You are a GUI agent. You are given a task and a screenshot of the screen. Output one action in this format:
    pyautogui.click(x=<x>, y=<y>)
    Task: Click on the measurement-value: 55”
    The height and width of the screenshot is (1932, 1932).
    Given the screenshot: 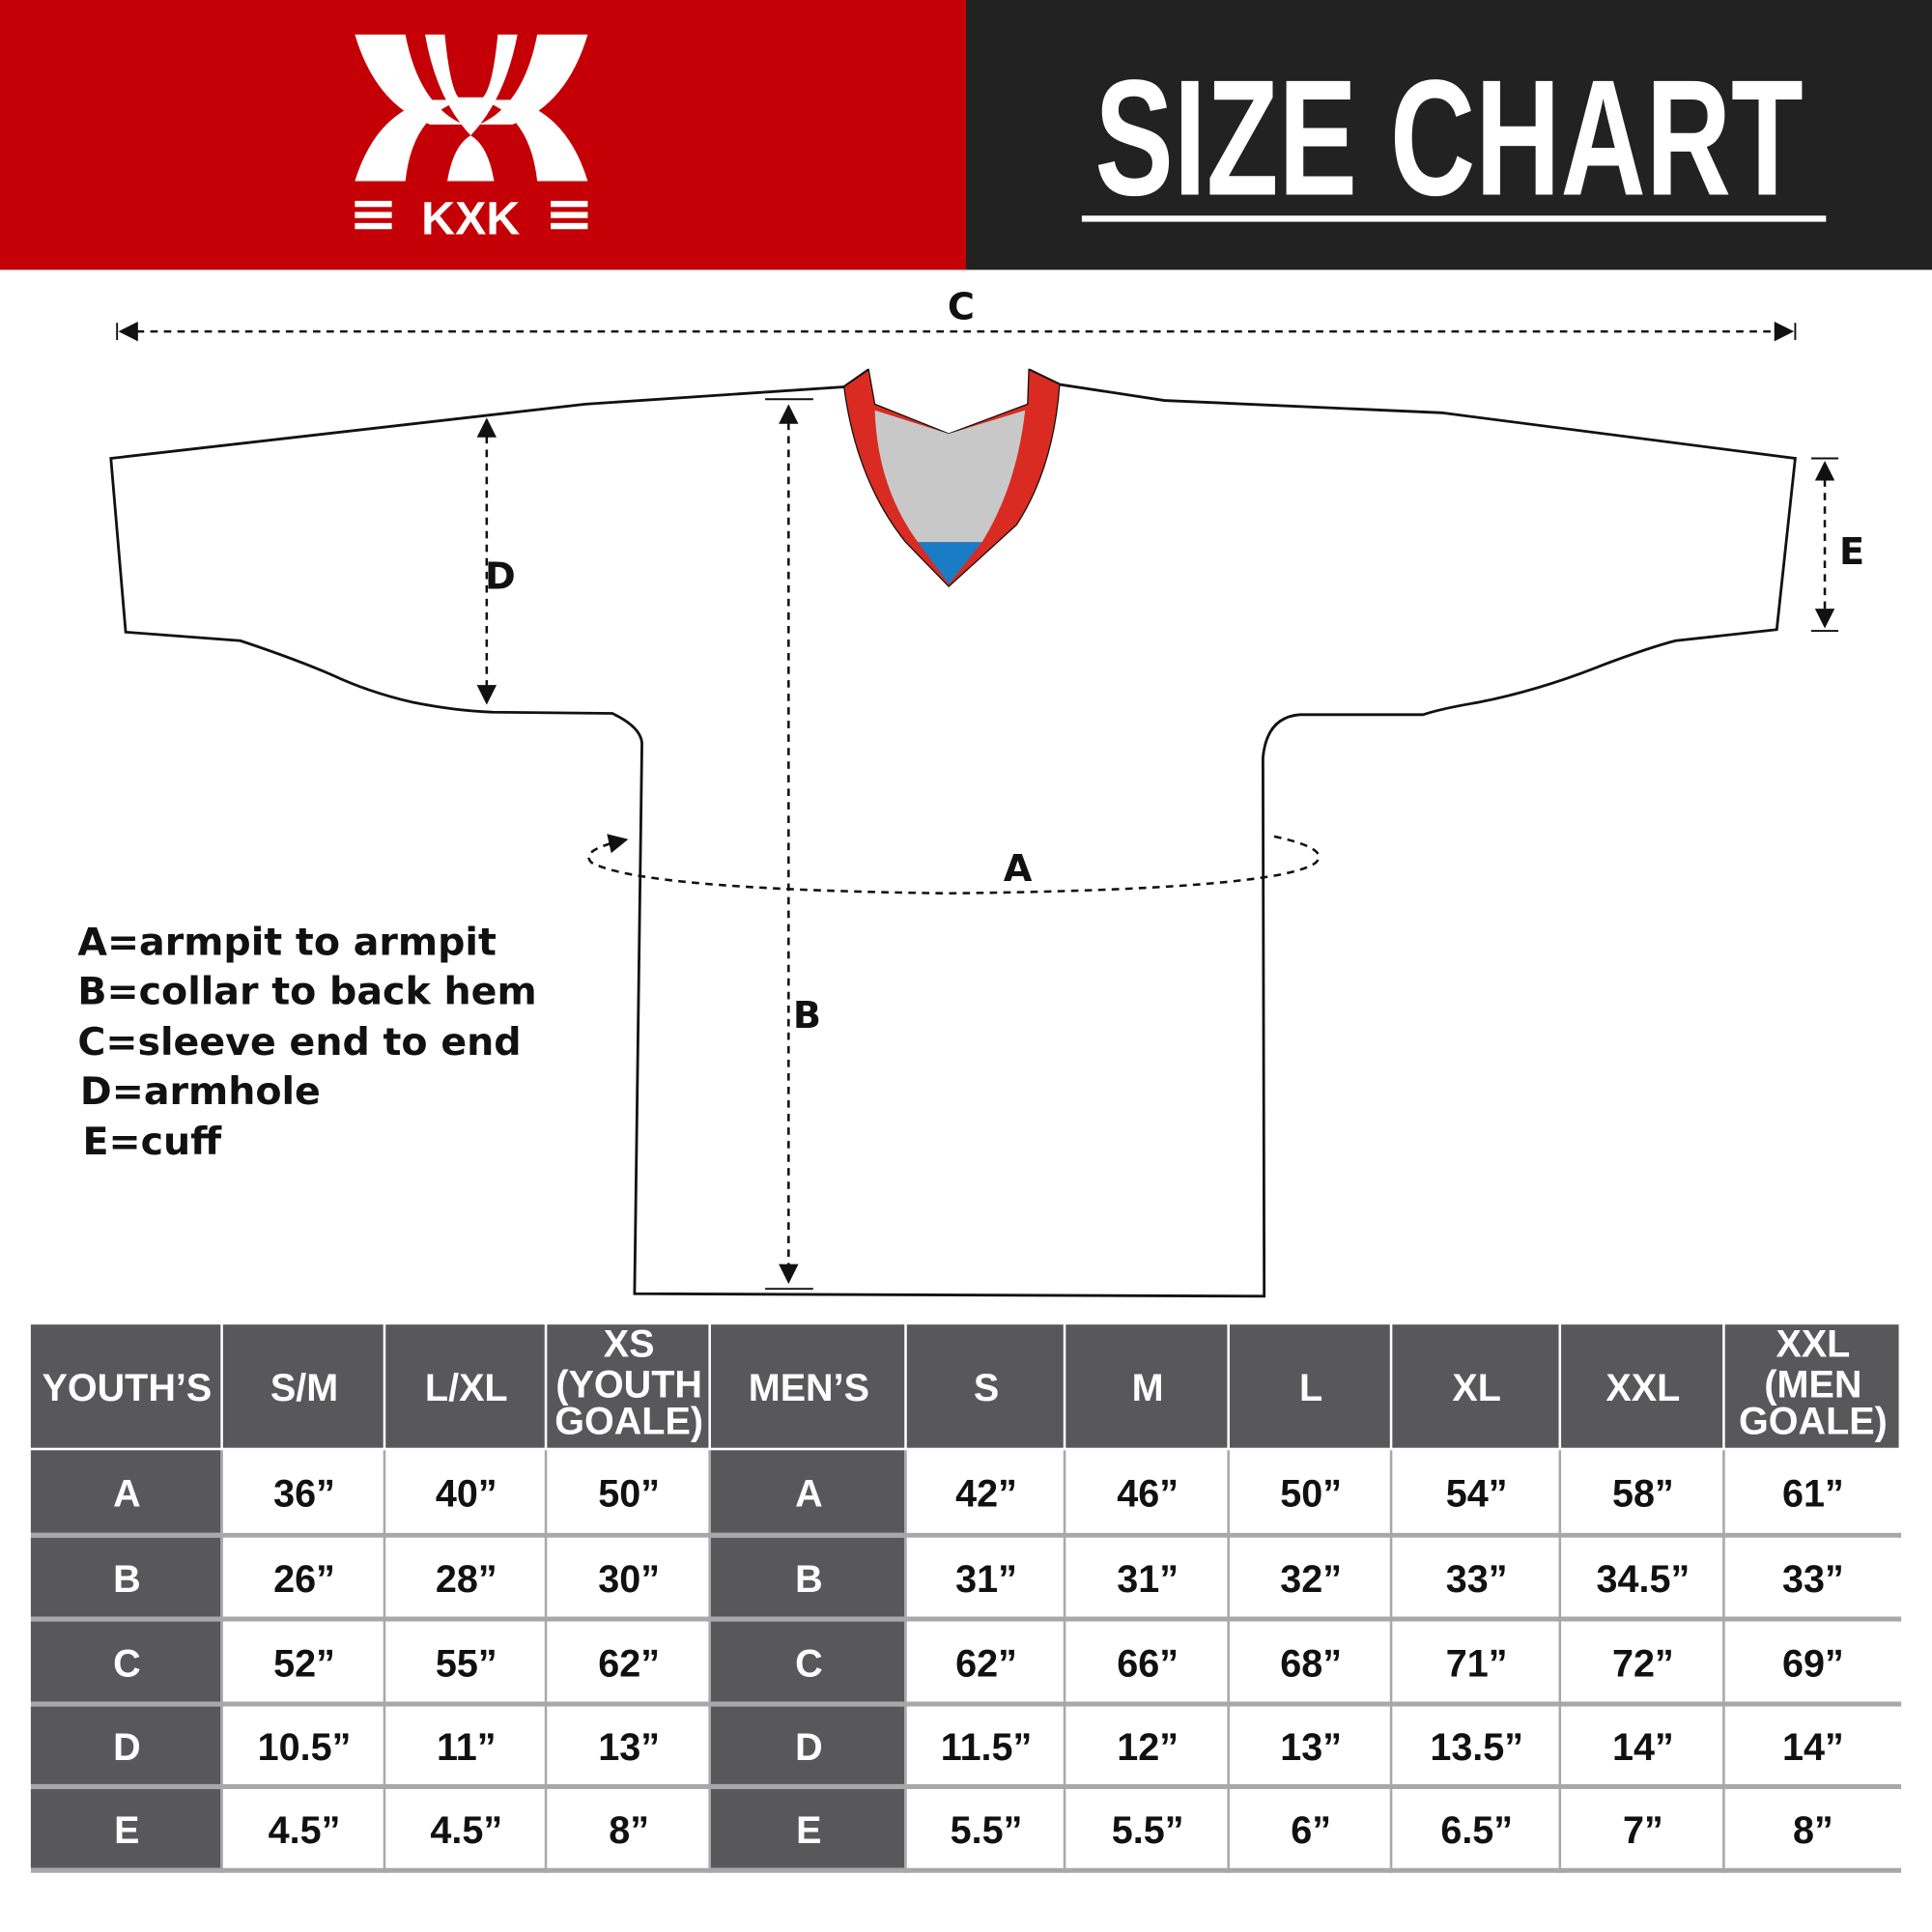 What is the action you would take?
    pyautogui.click(x=466, y=1663)
    